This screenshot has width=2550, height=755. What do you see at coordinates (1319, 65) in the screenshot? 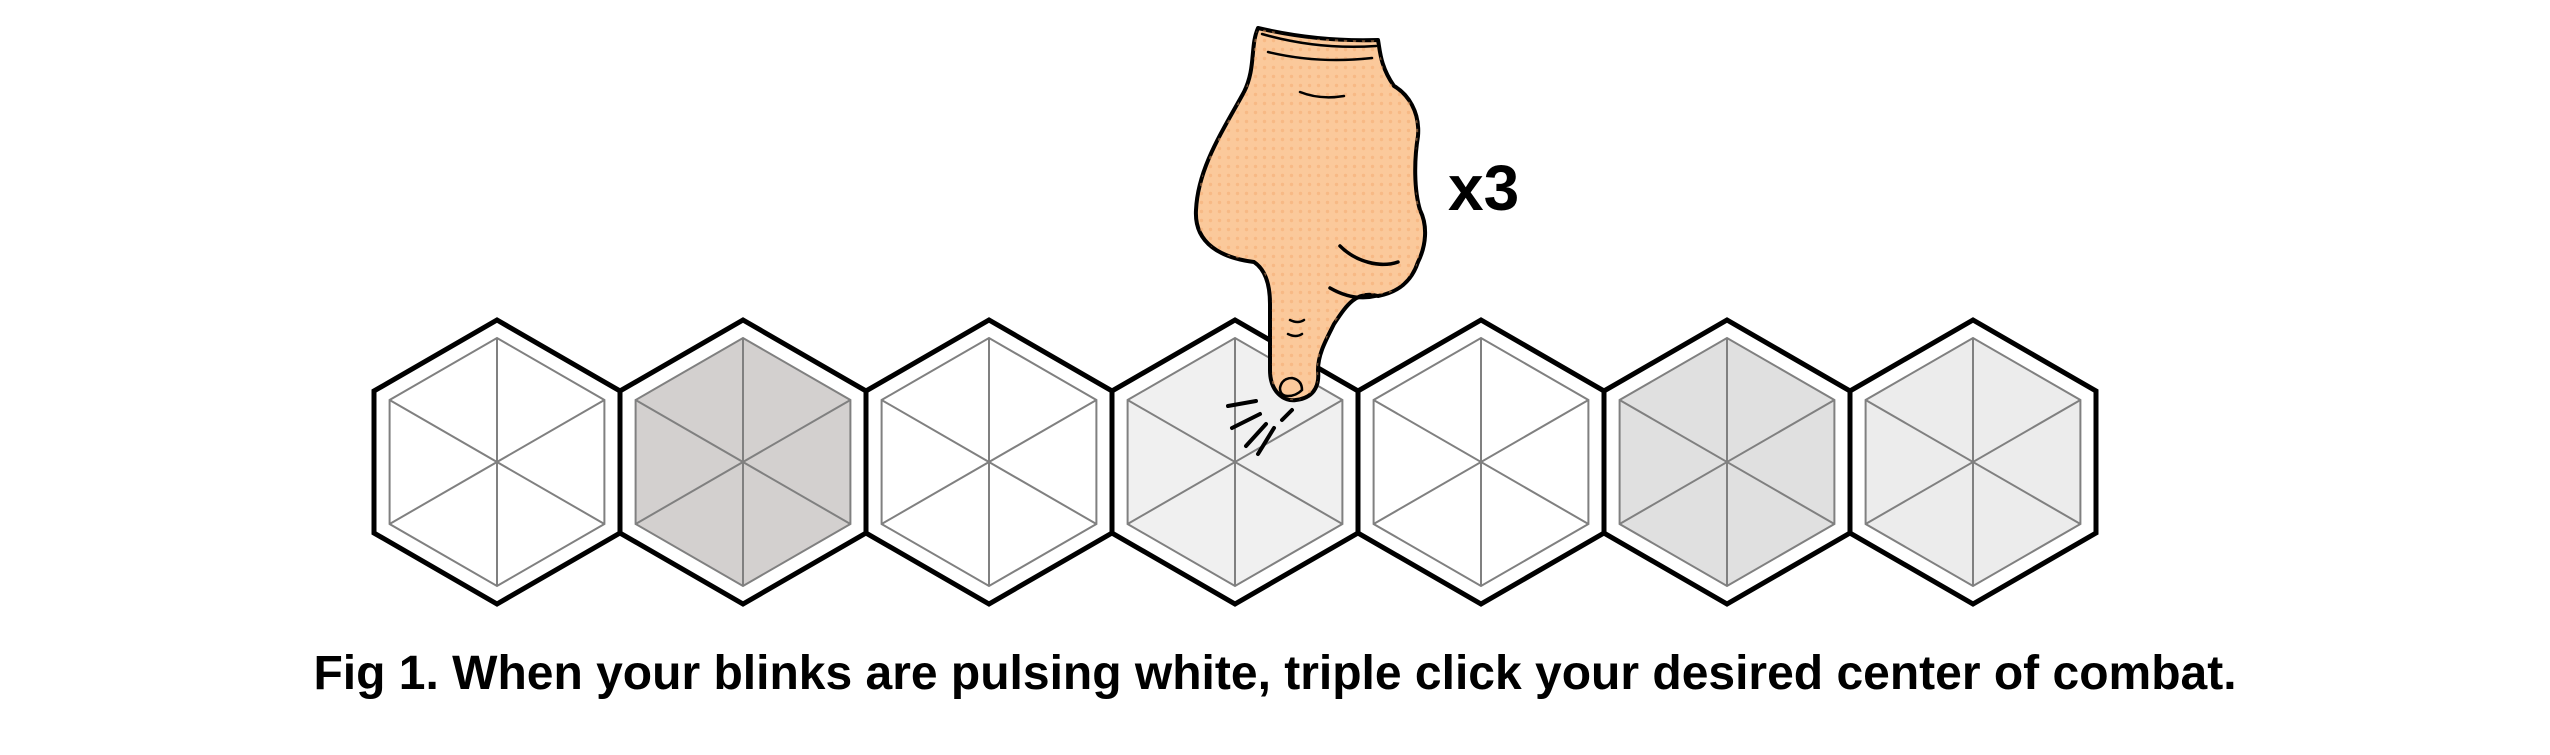
I see `hand-wrinkles` at bounding box center [1319, 65].